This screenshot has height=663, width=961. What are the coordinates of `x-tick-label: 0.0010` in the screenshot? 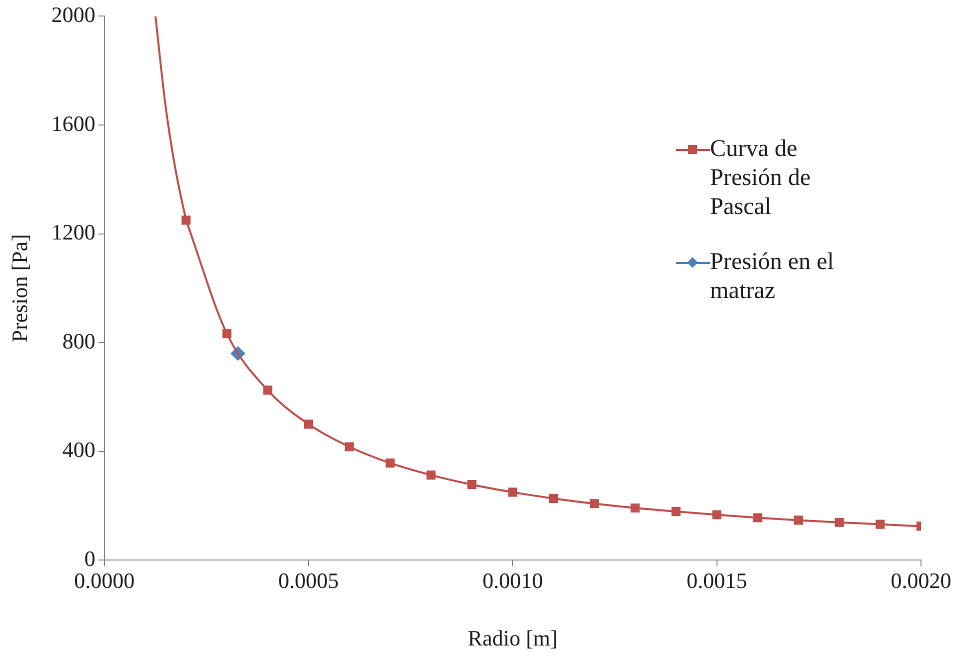 It's located at (512, 581).